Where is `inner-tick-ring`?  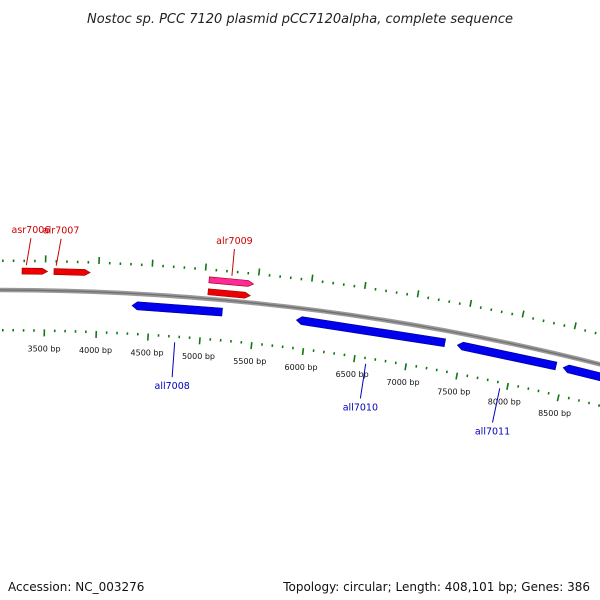
inner-tick-ring is located at coordinates (300, 368).